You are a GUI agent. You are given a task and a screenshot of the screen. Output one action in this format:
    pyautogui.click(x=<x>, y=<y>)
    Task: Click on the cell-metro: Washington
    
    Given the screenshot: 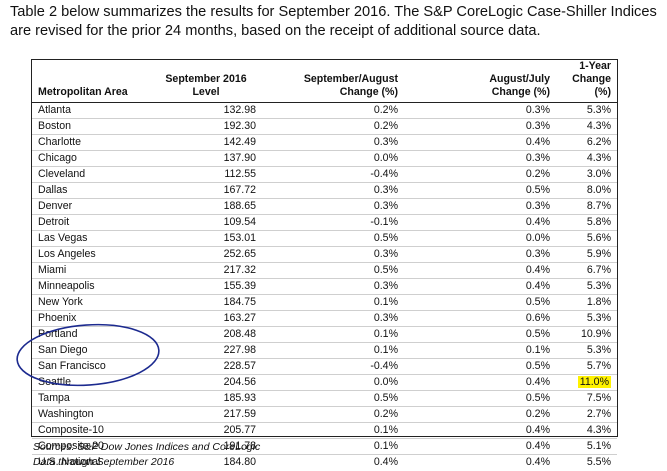 What is the action you would take?
    pyautogui.click(x=91, y=414)
    